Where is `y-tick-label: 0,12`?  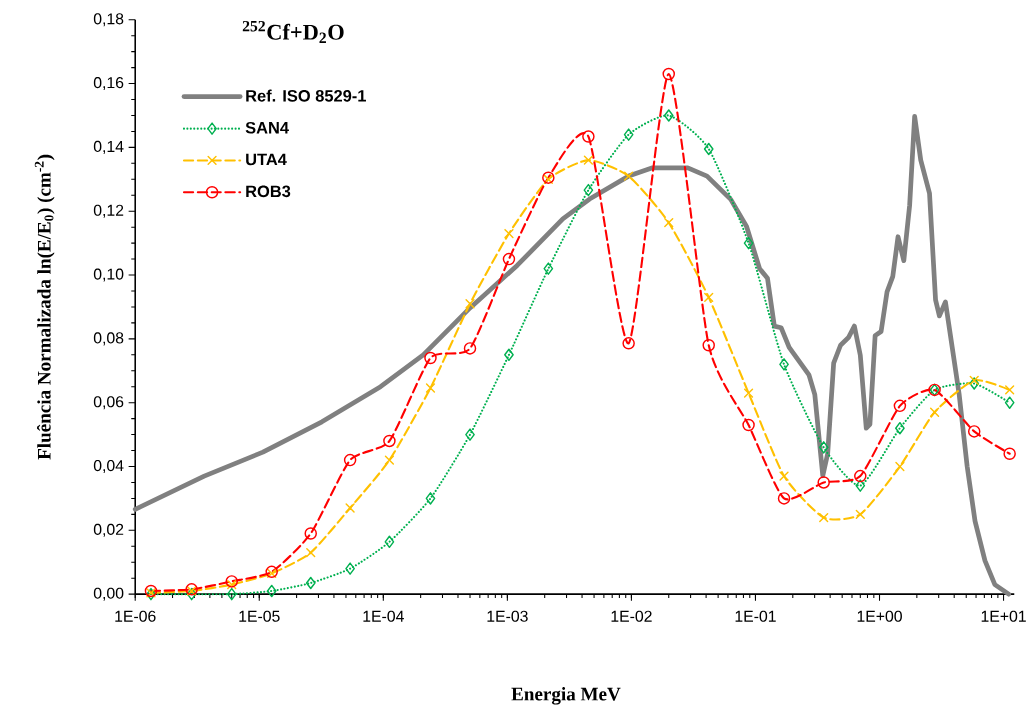
y-tick-label: 0,12 is located at coordinates (108, 211).